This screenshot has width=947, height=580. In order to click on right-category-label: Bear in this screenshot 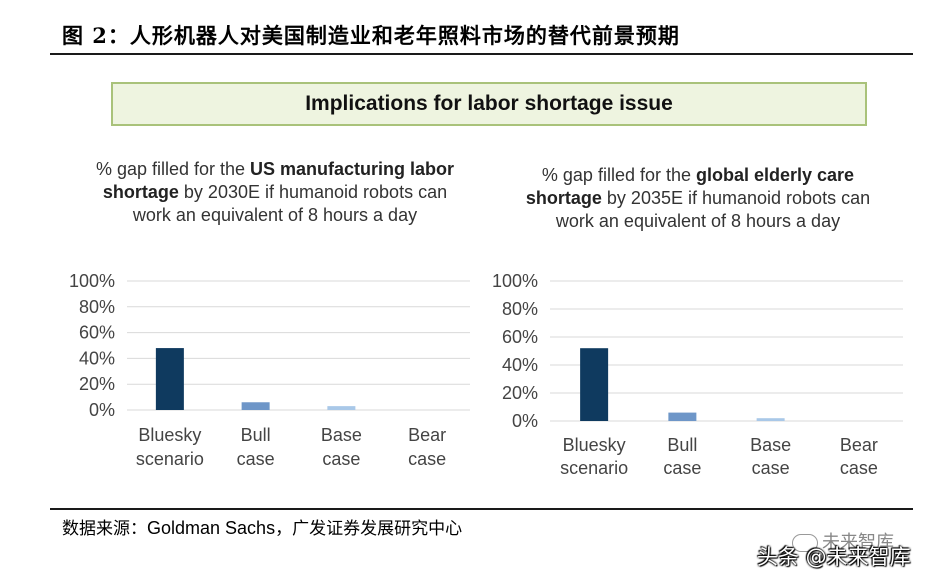, I will do `click(859, 445)`.